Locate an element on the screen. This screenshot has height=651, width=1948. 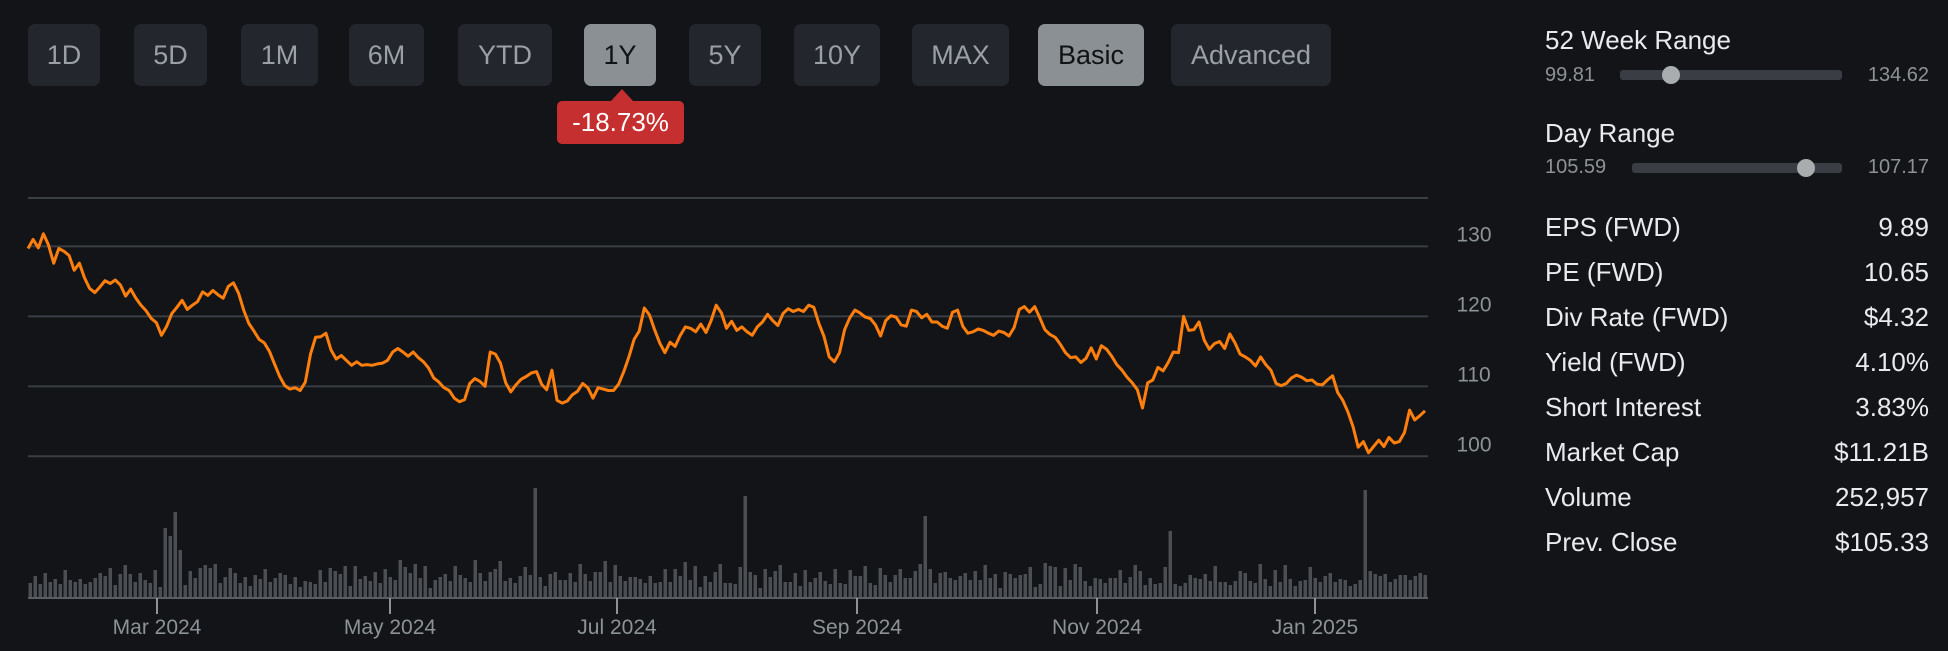
week52-slider-knob is located at coordinates (1671, 75).